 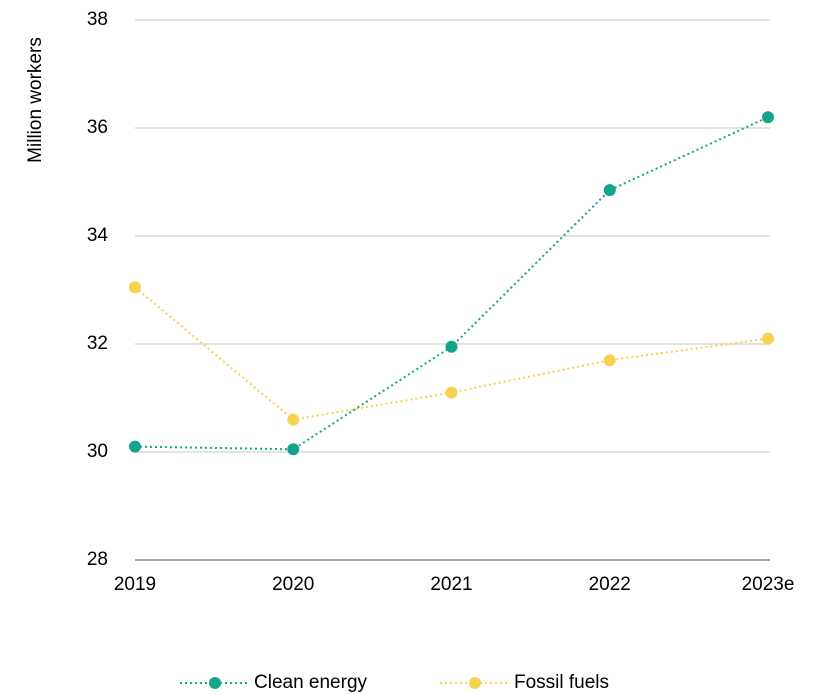 What do you see at coordinates (768, 584) in the screenshot?
I see `x-tick-label: 2023e` at bounding box center [768, 584].